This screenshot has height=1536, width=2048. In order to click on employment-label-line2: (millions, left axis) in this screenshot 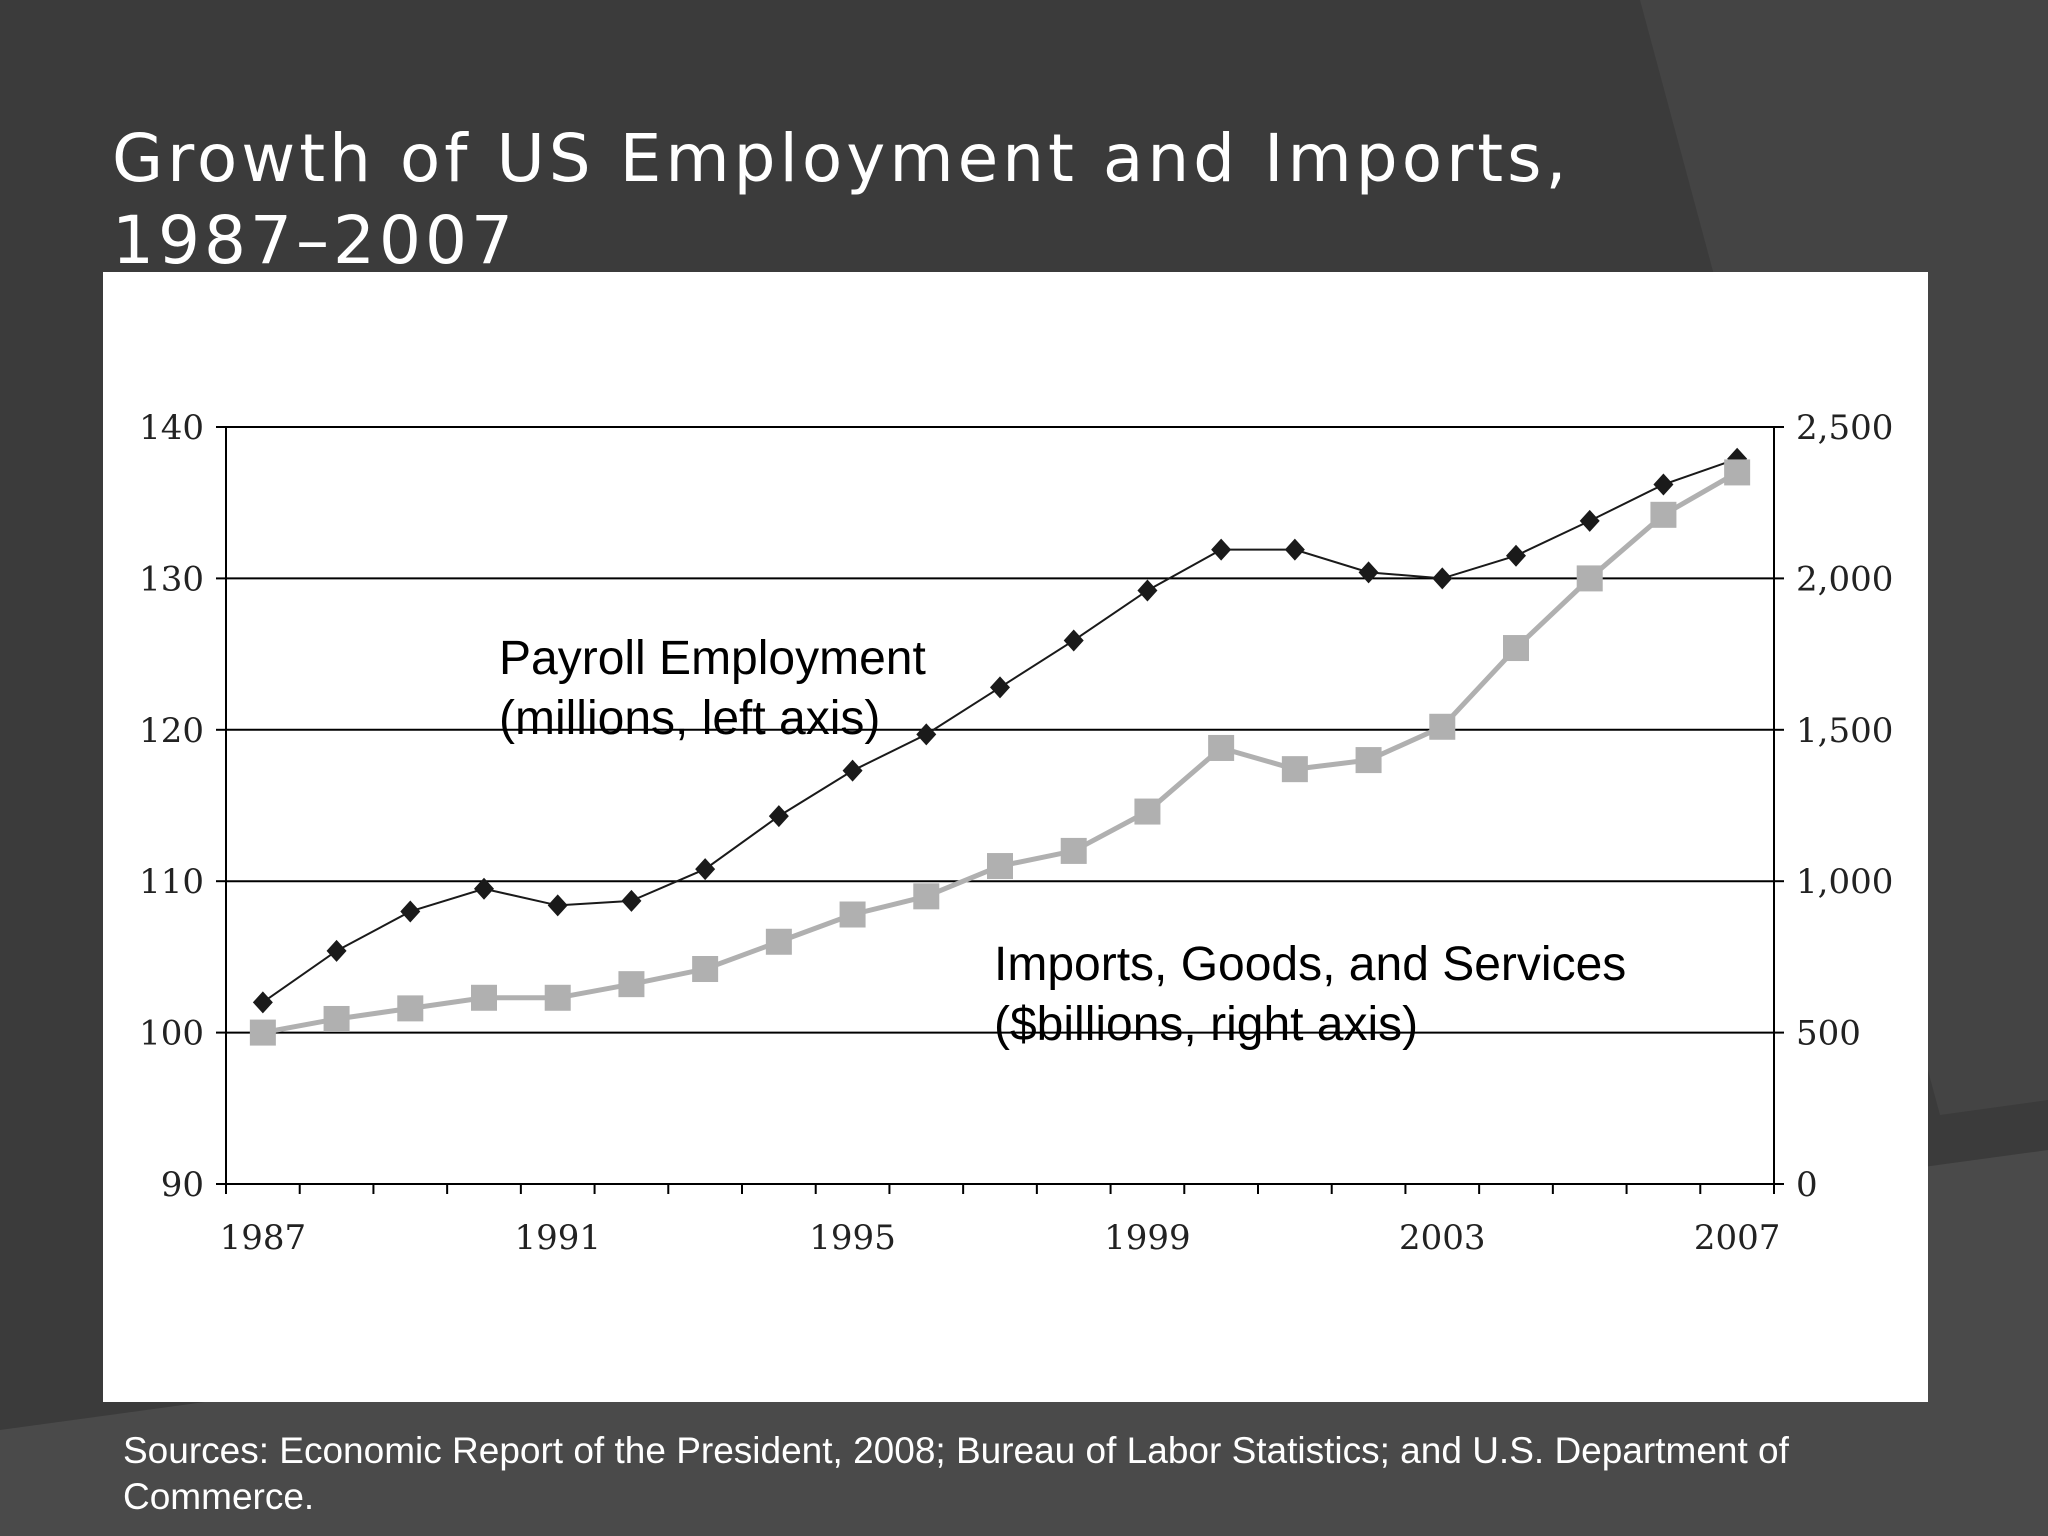, I will do `click(689, 718)`.